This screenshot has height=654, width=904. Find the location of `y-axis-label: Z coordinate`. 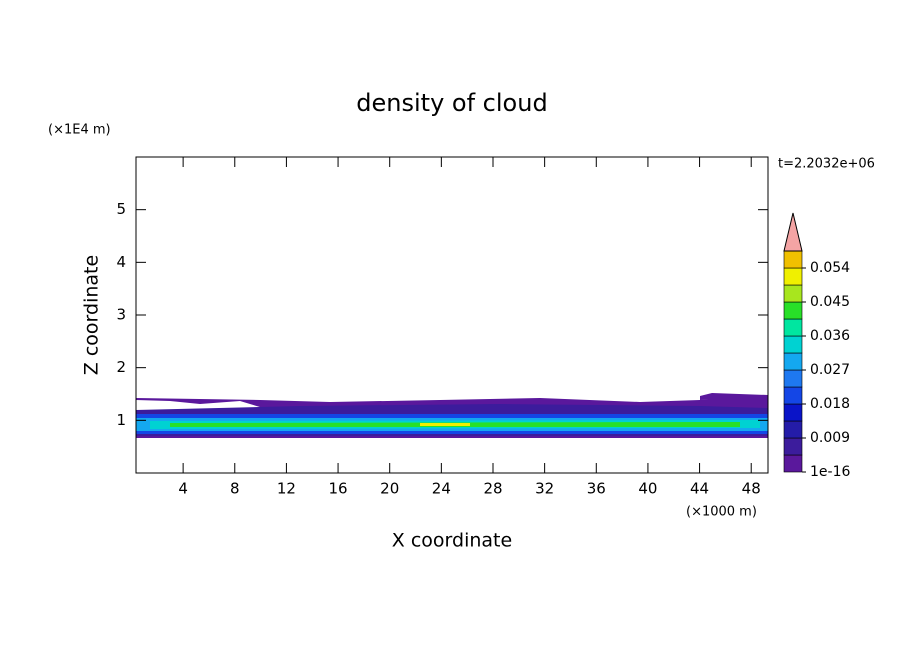

y-axis-label: Z coordinate is located at coordinates (92, 315).